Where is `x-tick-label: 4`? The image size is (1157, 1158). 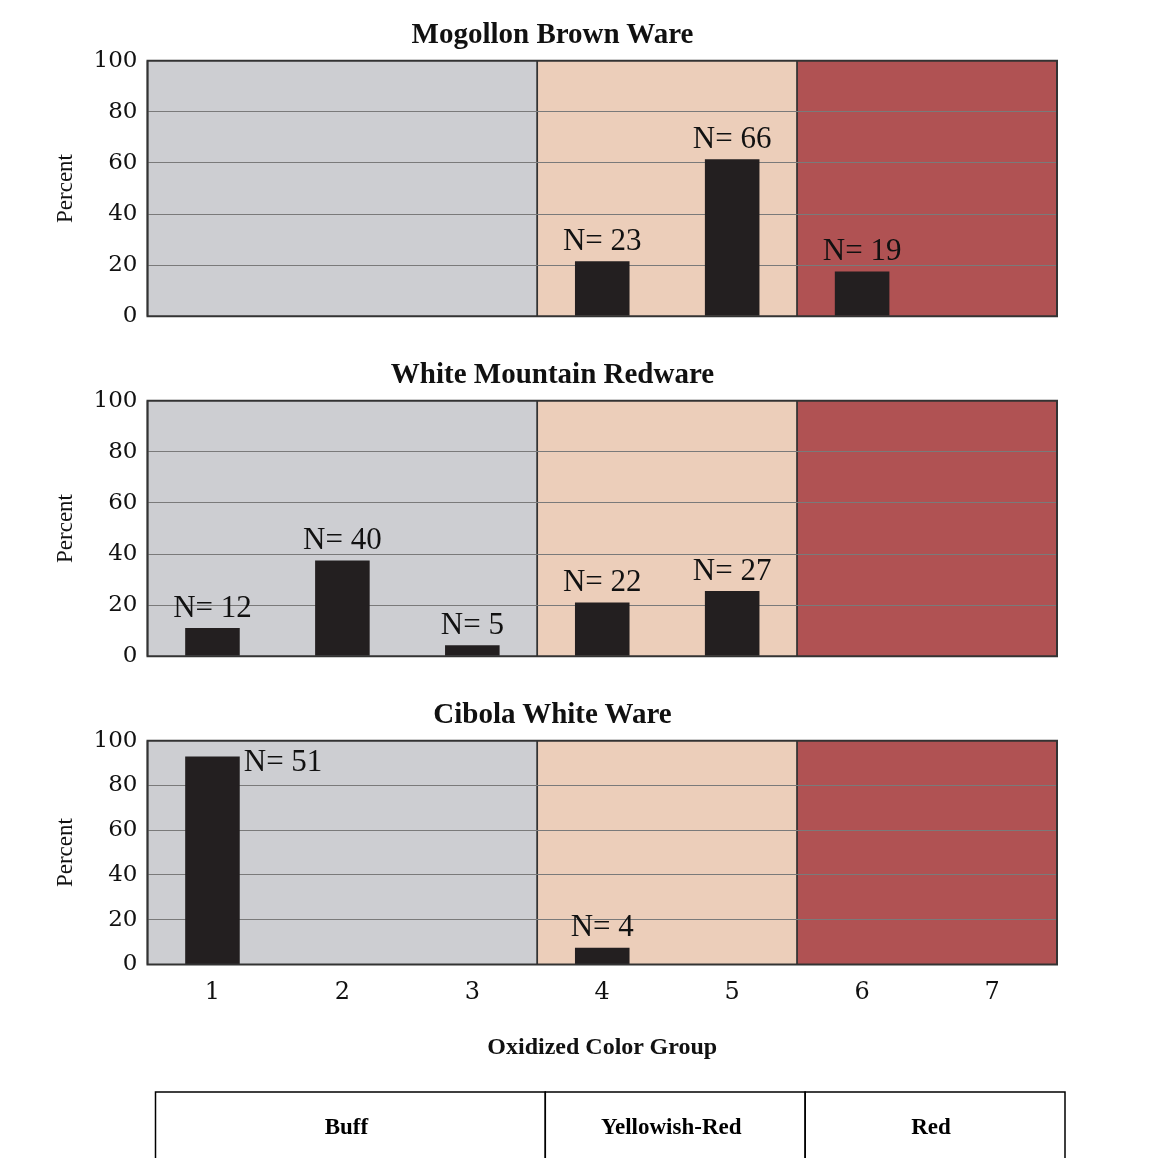 x-tick-label: 4 is located at coordinates (602, 991).